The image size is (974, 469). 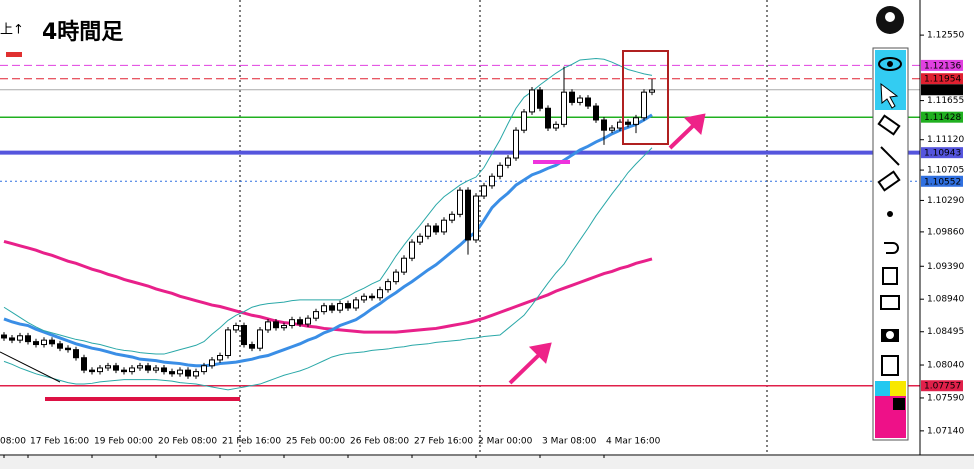 I want to click on eye-icon, so click(x=890, y=64).